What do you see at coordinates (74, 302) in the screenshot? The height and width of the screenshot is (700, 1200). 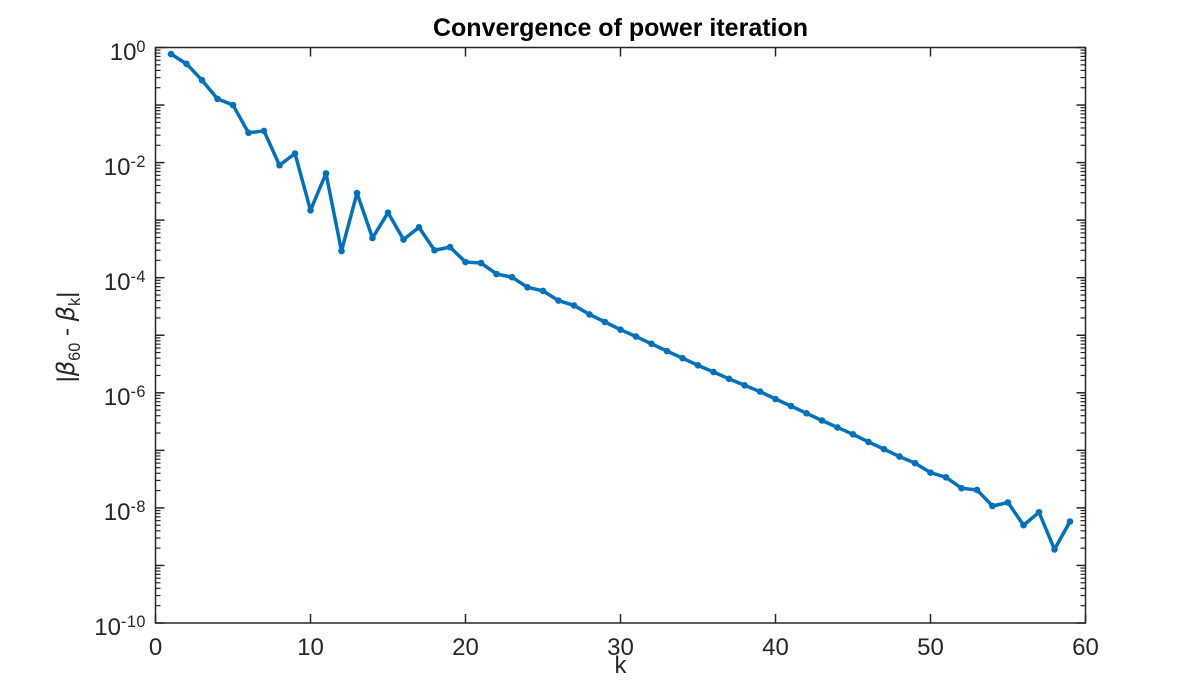 I see `ylabel-sub-k: k` at bounding box center [74, 302].